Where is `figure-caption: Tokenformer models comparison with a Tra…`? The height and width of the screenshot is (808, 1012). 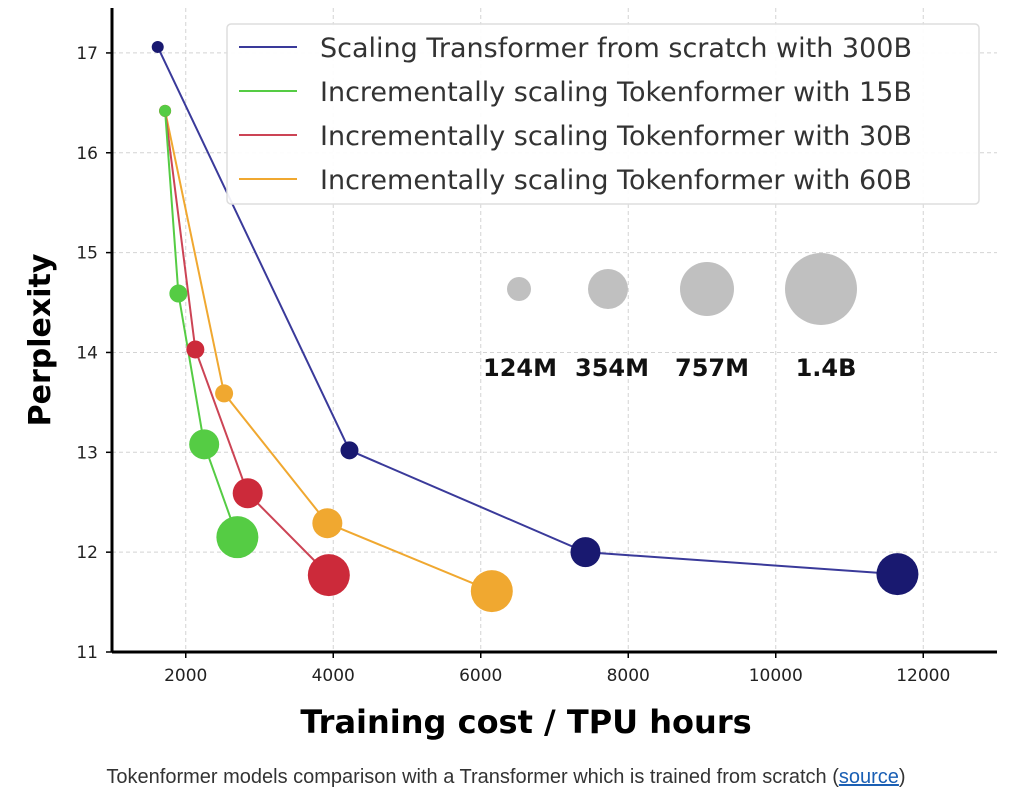
figure-caption: Tokenformer models comparison with a Tra… is located at coordinates (506, 777).